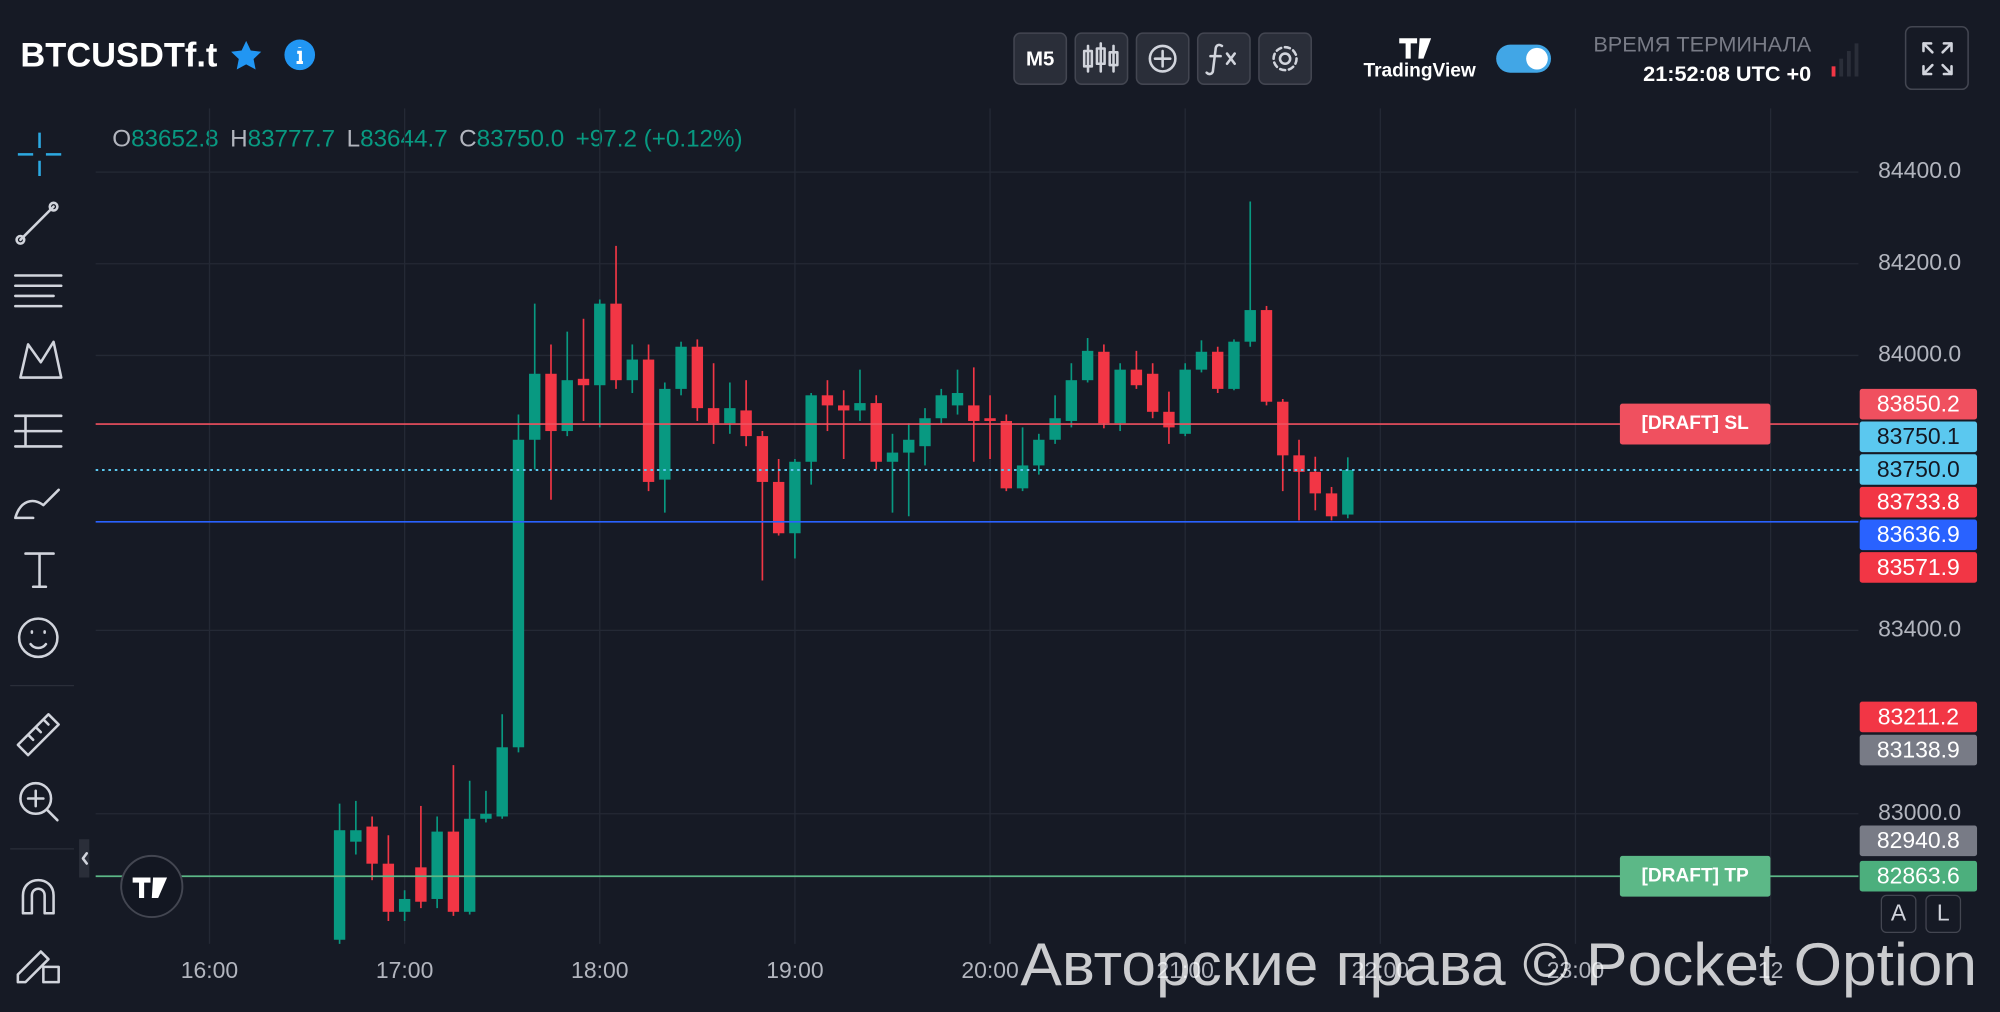 The image size is (2000, 1012). Describe the element at coordinates (1841, 67) in the screenshot. I see `signal-bar` at that location.